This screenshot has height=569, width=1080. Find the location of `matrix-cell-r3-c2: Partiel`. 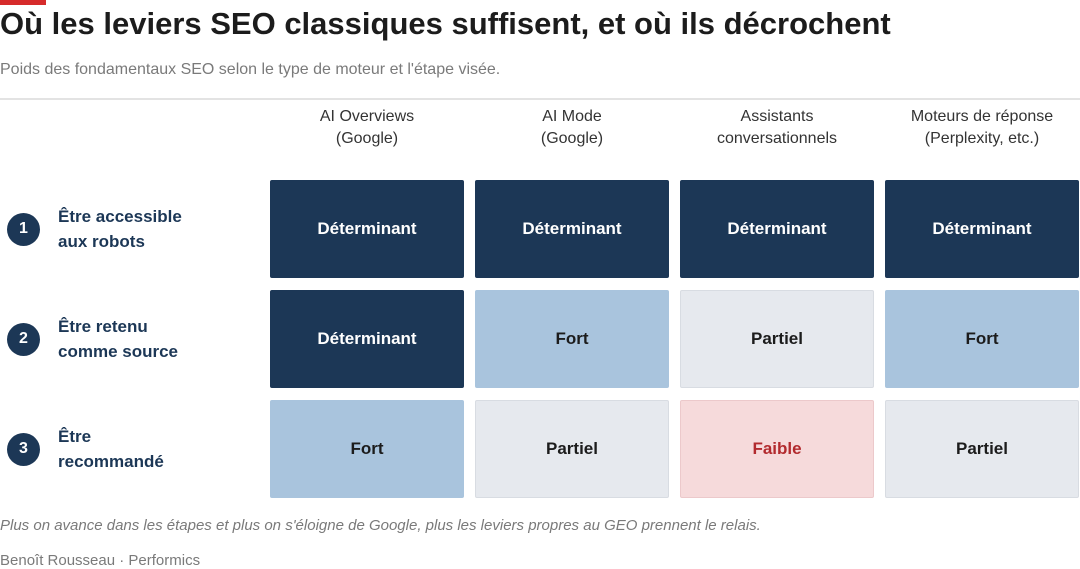

matrix-cell-r3-c2: Partiel is located at coordinates (572, 449).